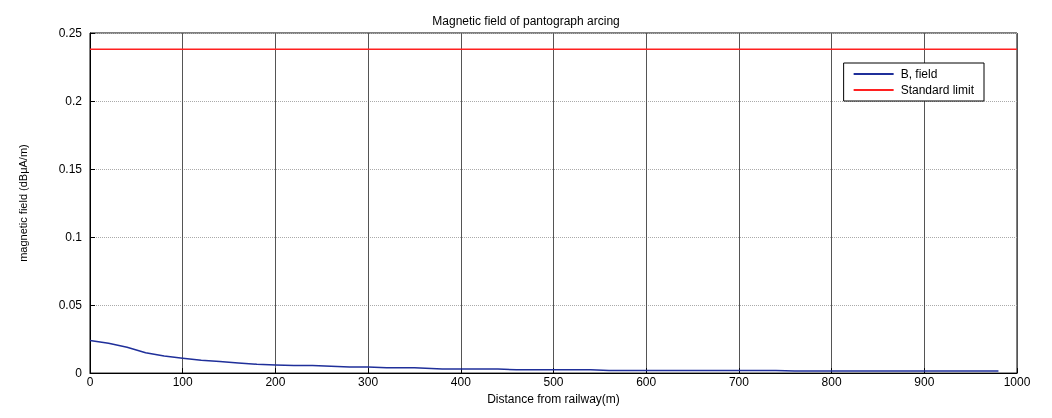 The height and width of the screenshot is (418, 1052). Describe the element at coordinates (553, 382) in the screenshot. I see `x-tick-label: 500` at that location.